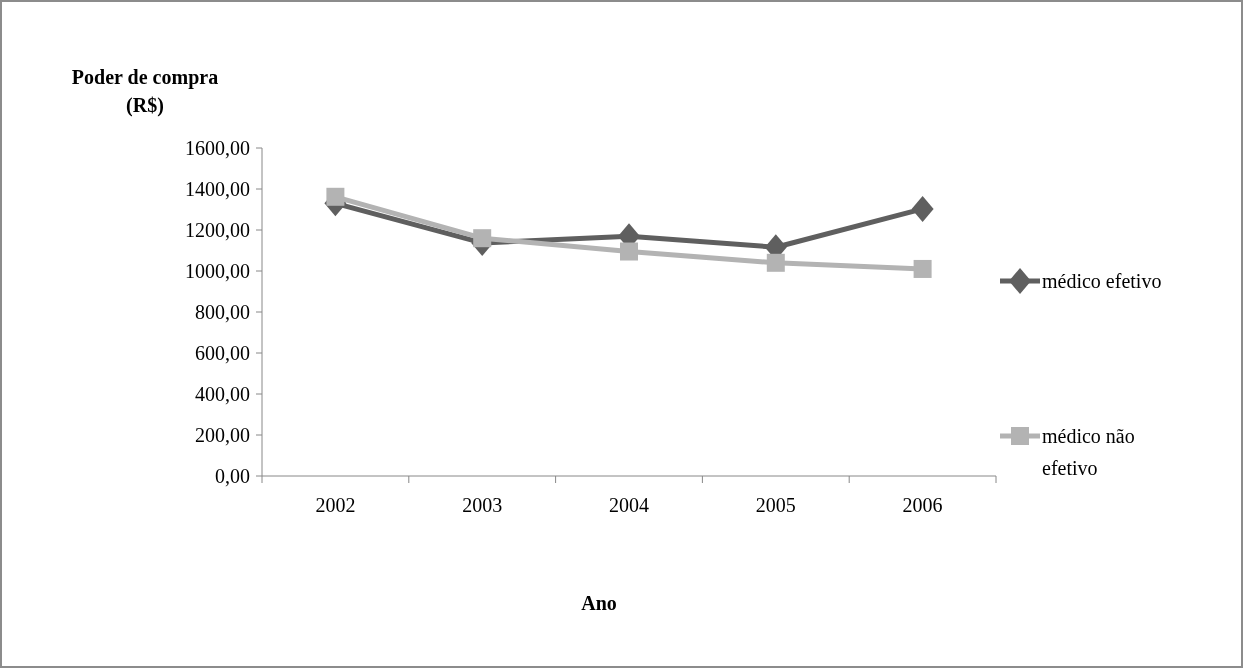 The image size is (1243, 668). Describe the element at coordinates (217, 189) in the screenshot. I see `y-tick-label: 1400,00` at that location.